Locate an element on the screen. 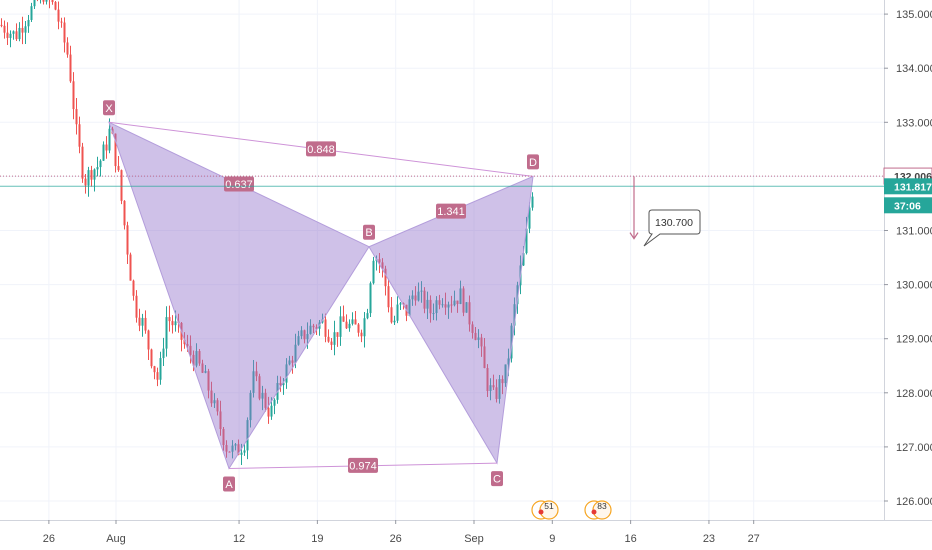 The width and height of the screenshot is (932, 550). price-axis-bg is located at coordinates (908, 275).